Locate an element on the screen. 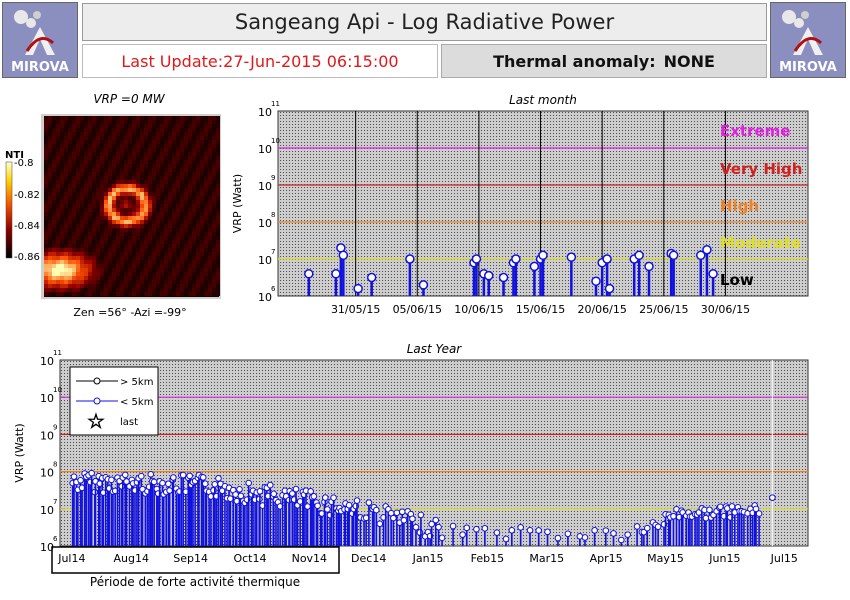 The width and height of the screenshot is (850, 600). annotation-label: Période de forte activité thermique is located at coordinates (195, 582).